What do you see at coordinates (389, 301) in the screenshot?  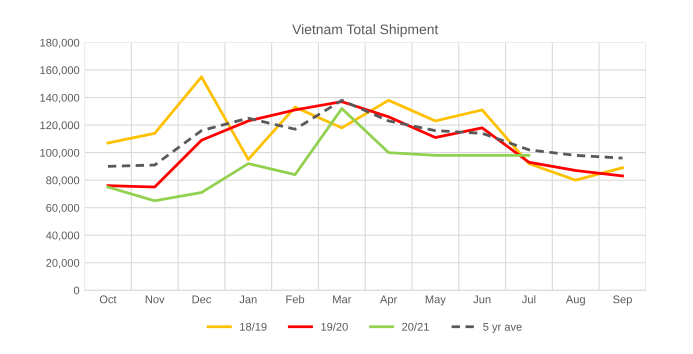 I see `x-tick-label: Apr` at bounding box center [389, 301].